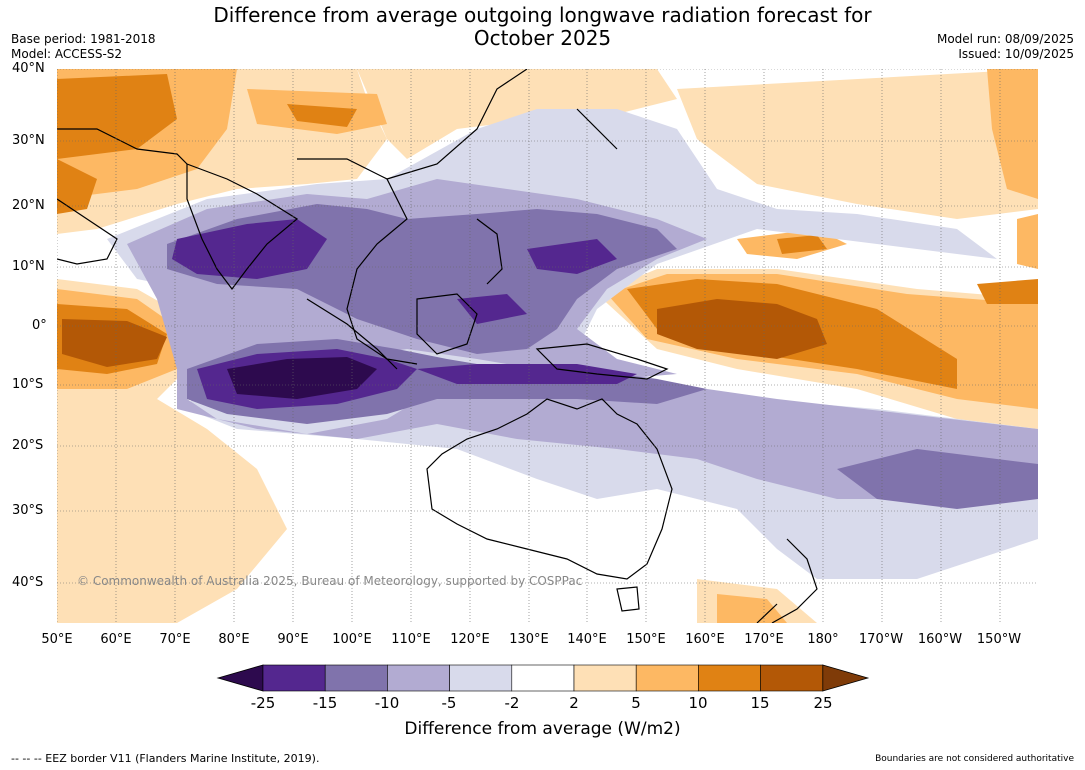 The height and width of the screenshot is (770, 1085). What do you see at coordinates (549, 489) in the screenshot?
I see `coastline-australia` at bounding box center [549, 489].